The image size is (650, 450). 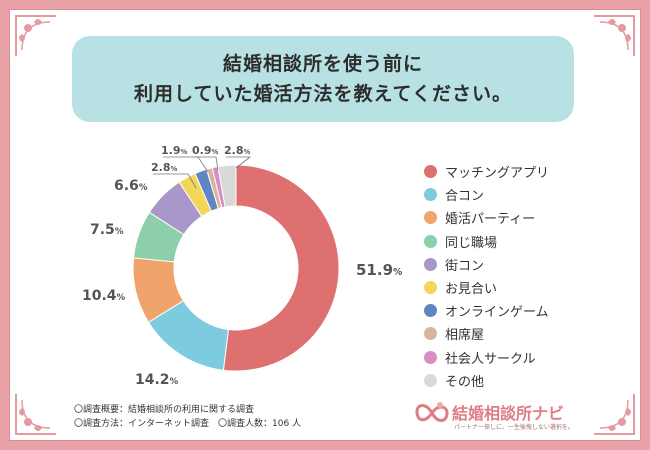 I want to click on legend-item: お見合い, so click(x=486, y=287).